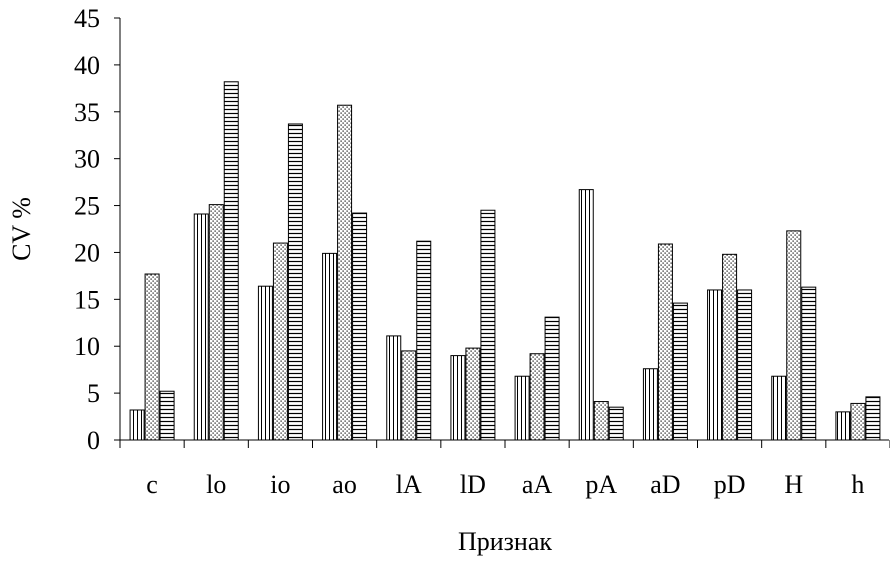 The width and height of the screenshot is (890, 562). I want to click on x-tick-label: lD, so click(473, 484).